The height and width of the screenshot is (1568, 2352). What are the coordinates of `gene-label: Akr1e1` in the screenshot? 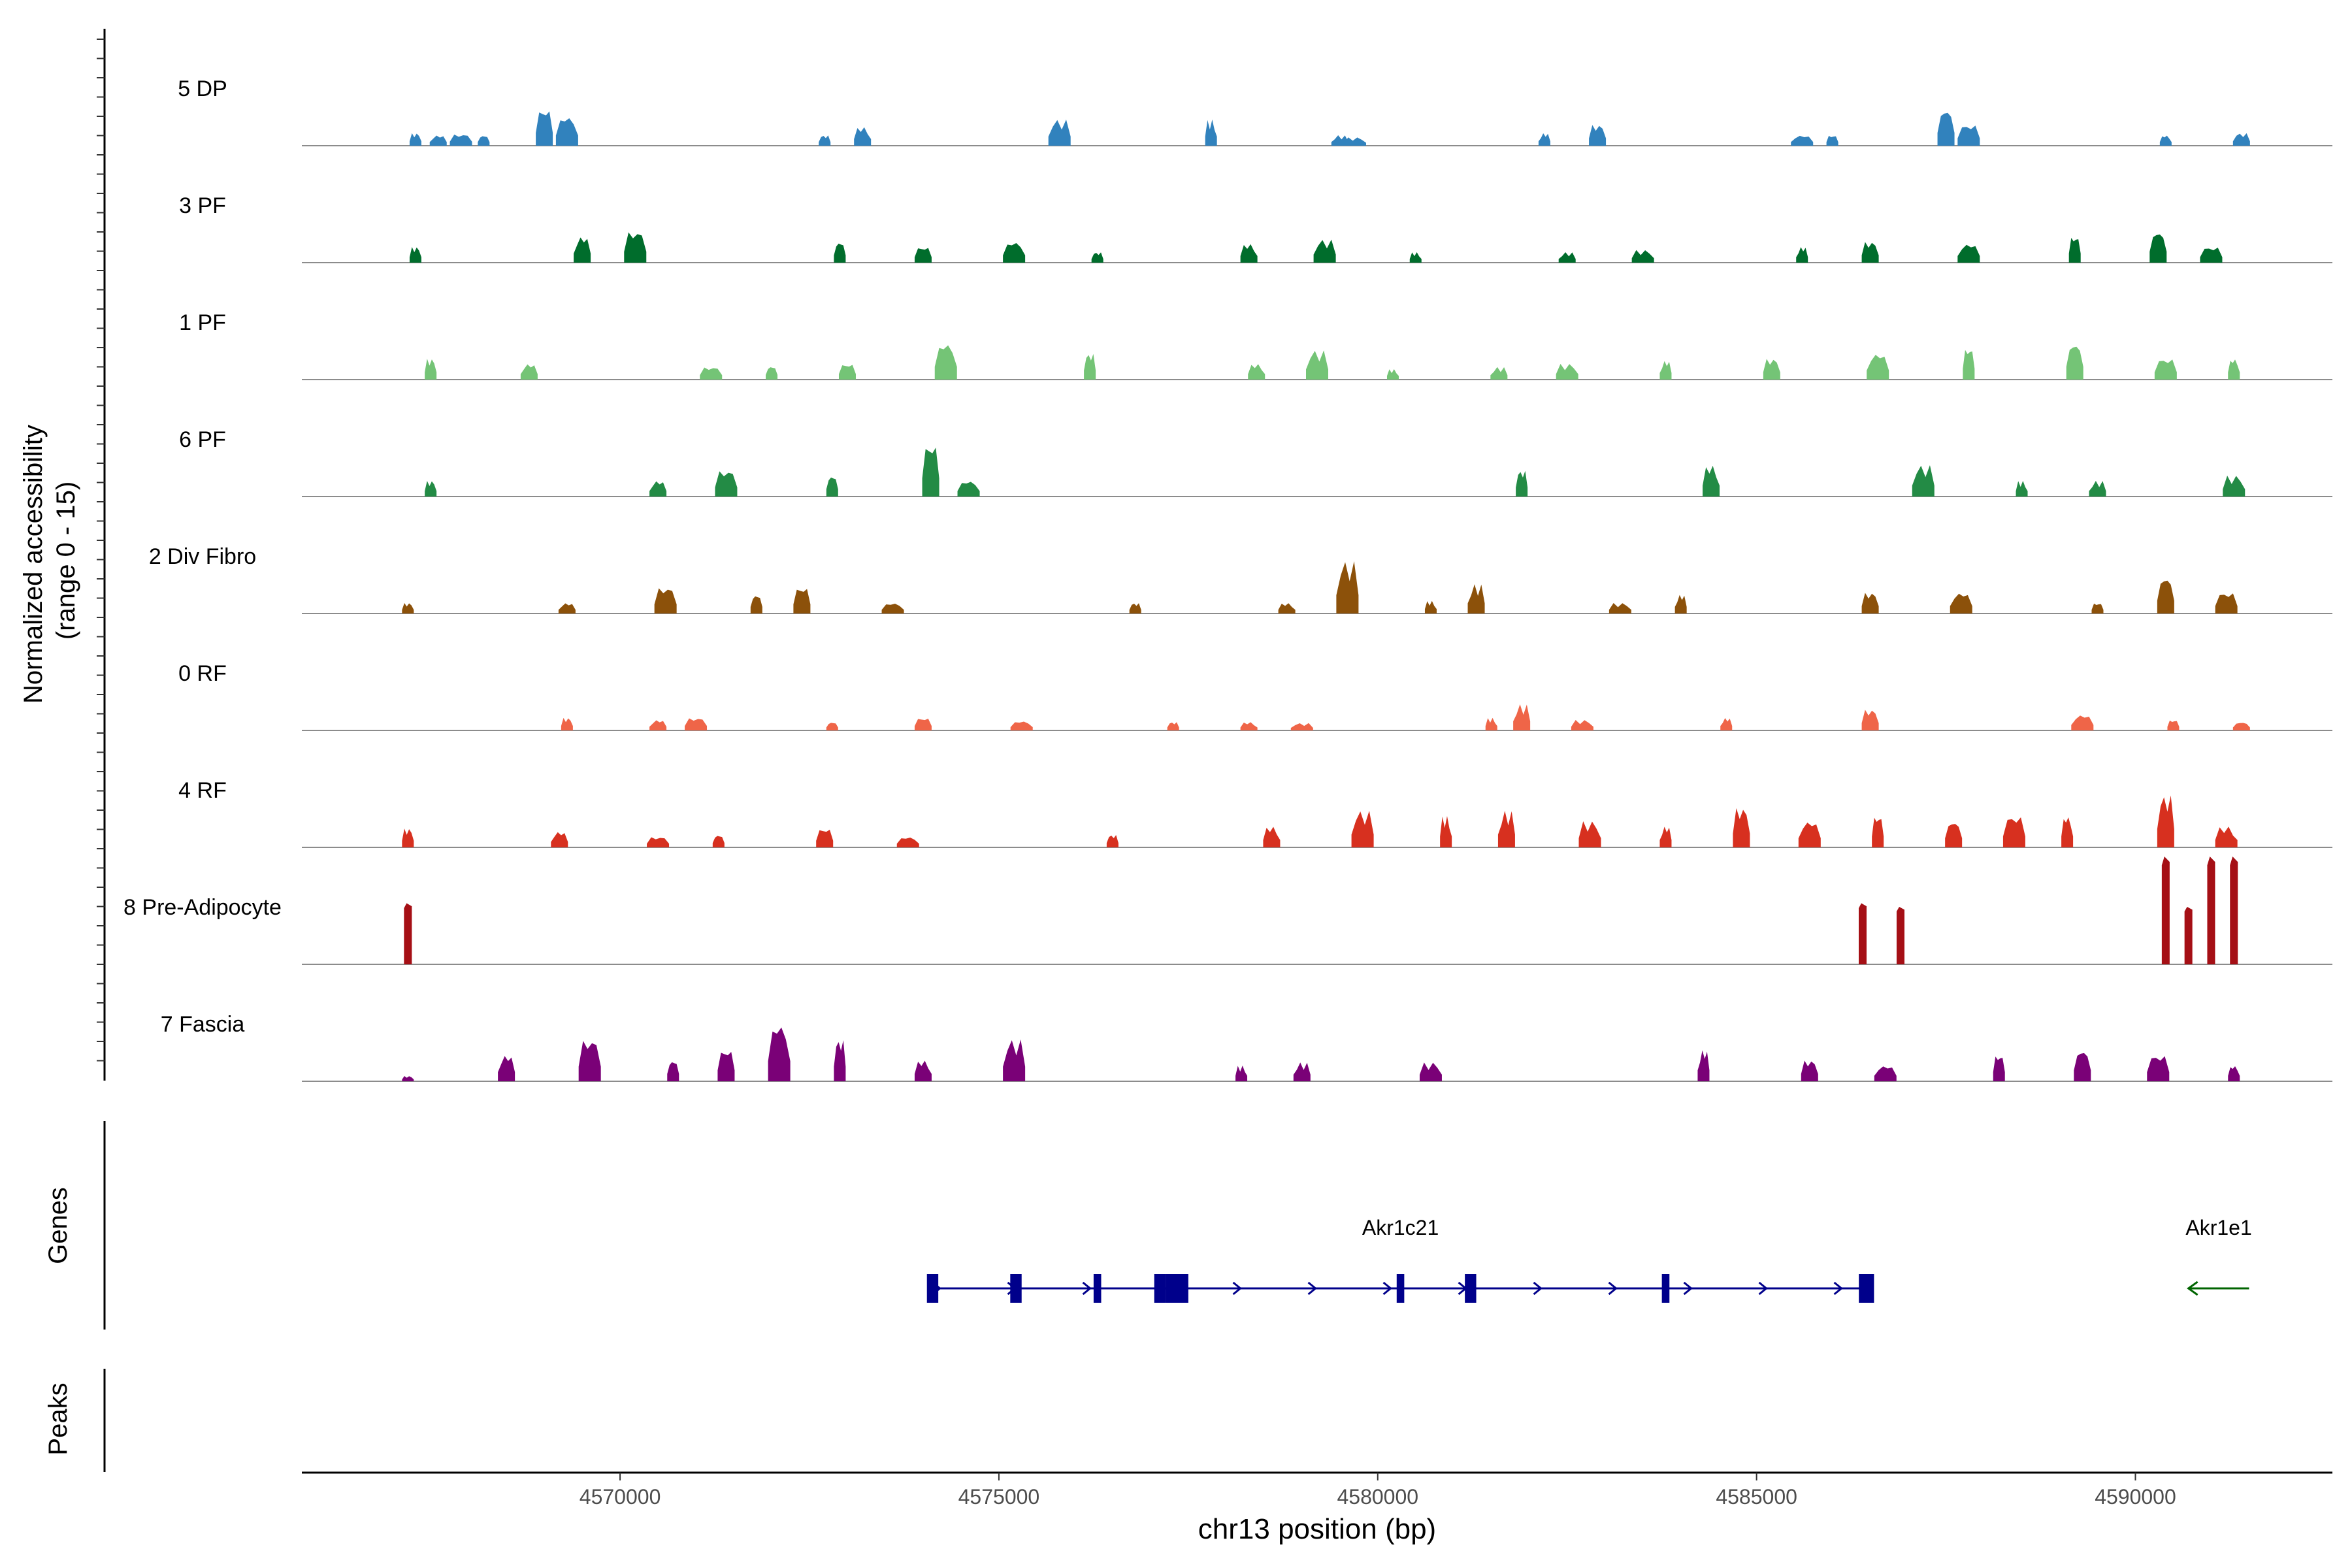 It's located at (2218, 1227).